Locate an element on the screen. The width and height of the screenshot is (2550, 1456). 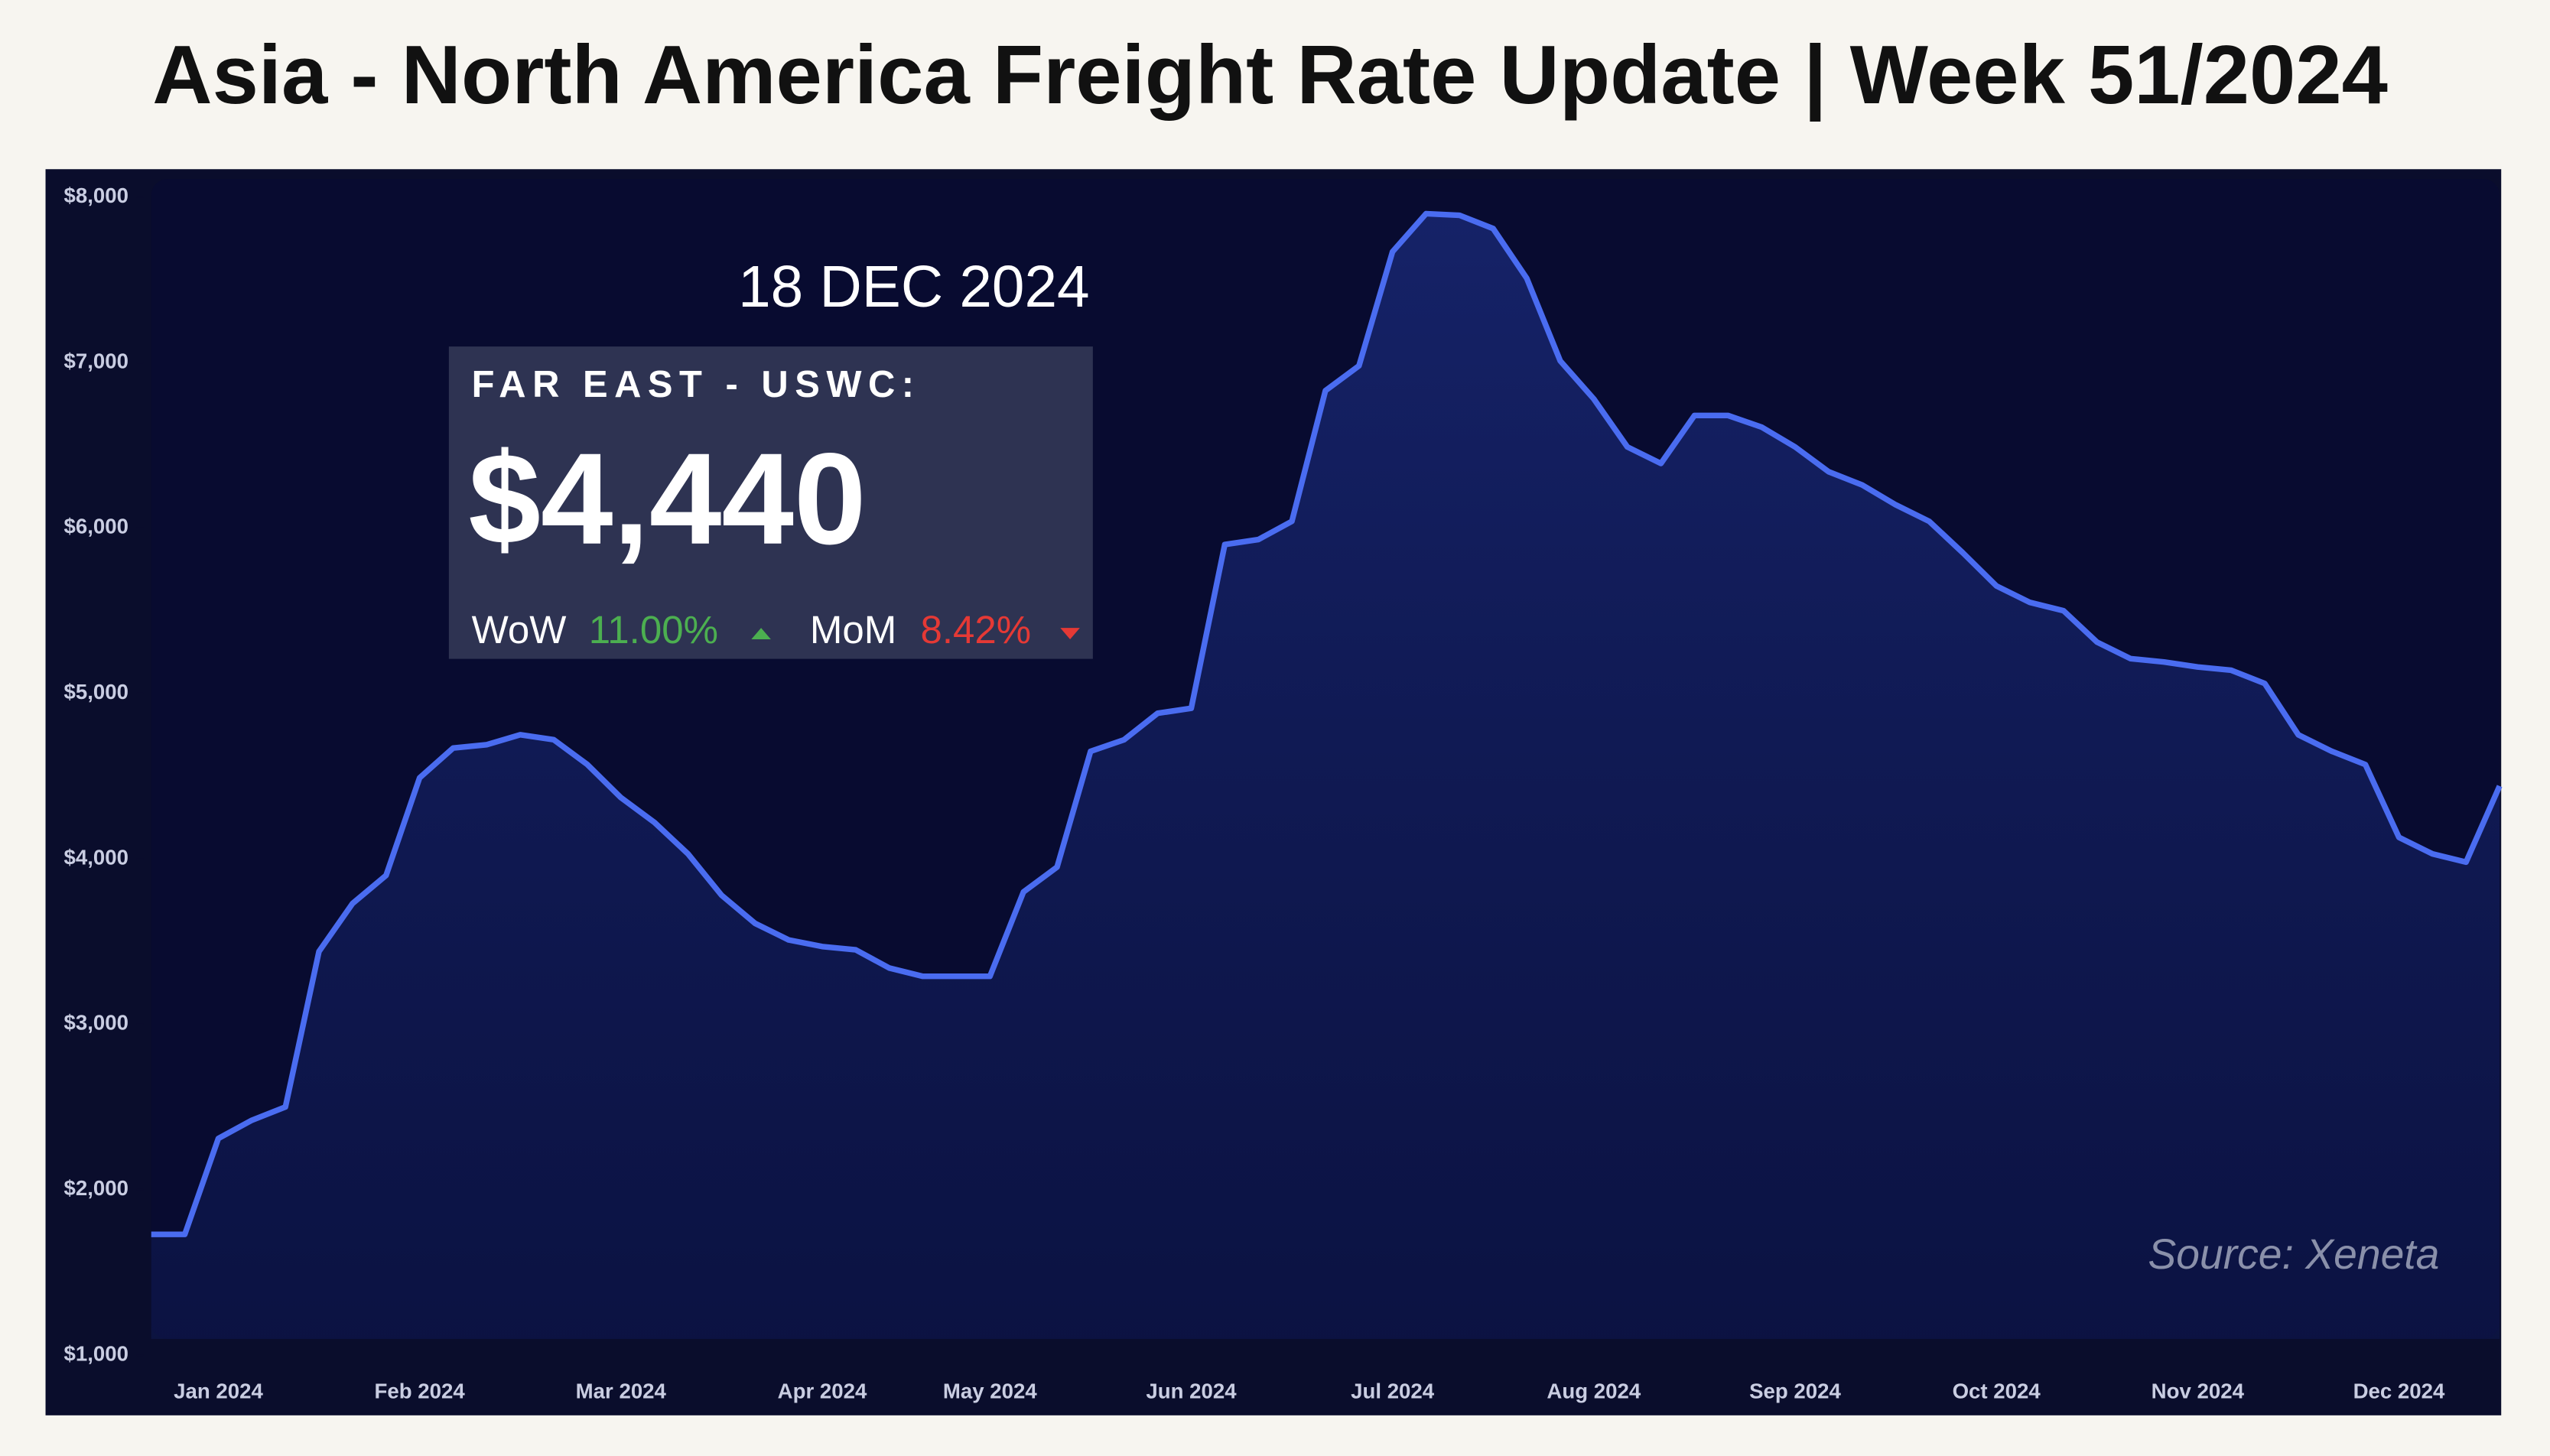
x-tick-label: Dec 2024 is located at coordinates (2399, 1390).